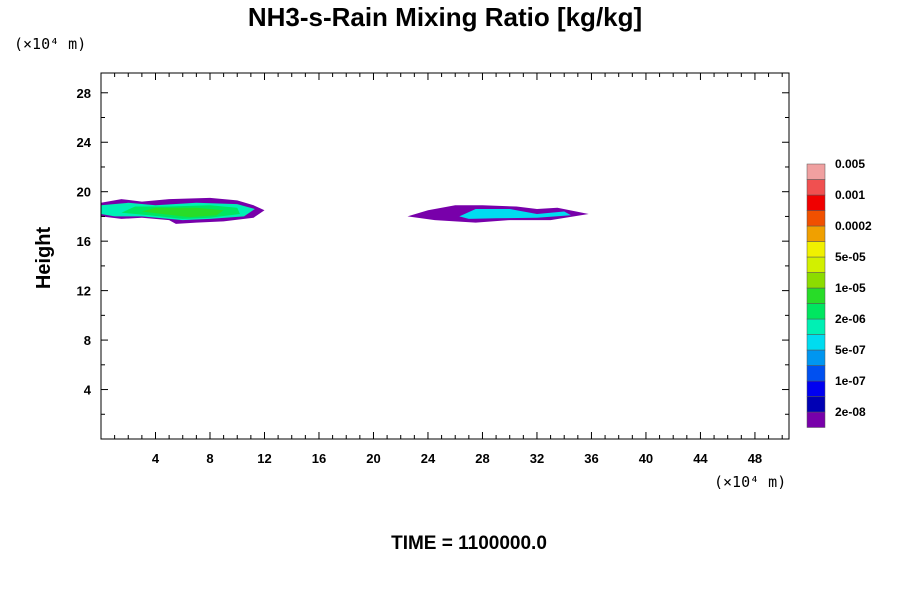  Describe the element at coordinates (700, 458) in the screenshot. I see `x-tick-label: 44` at that location.